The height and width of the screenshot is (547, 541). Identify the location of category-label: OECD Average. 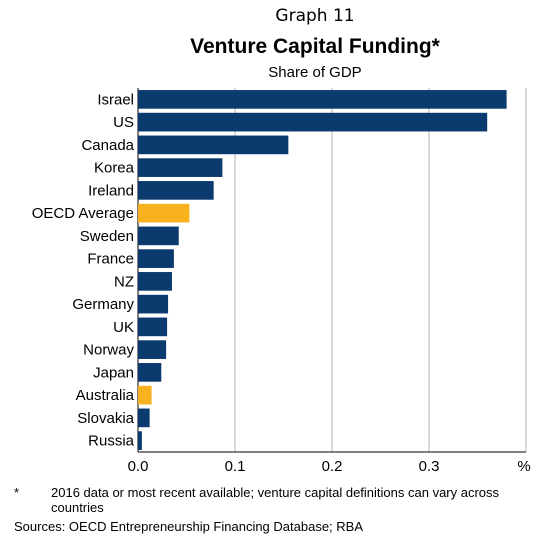
(83, 213).